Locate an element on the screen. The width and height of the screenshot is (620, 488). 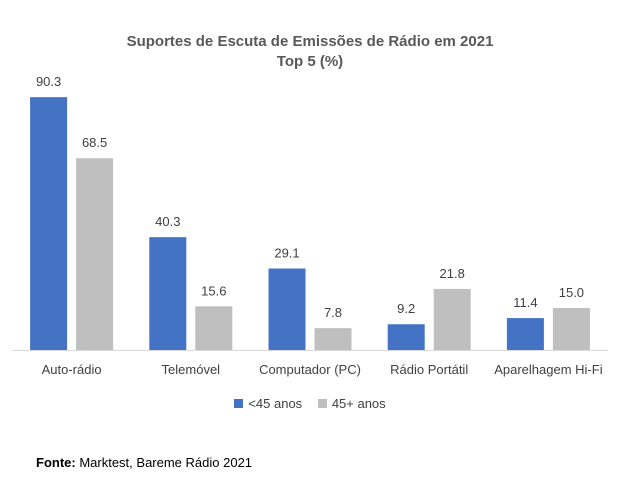
category-label-4: Aparelhagem Hi-Fi is located at coordinates (548, 369).